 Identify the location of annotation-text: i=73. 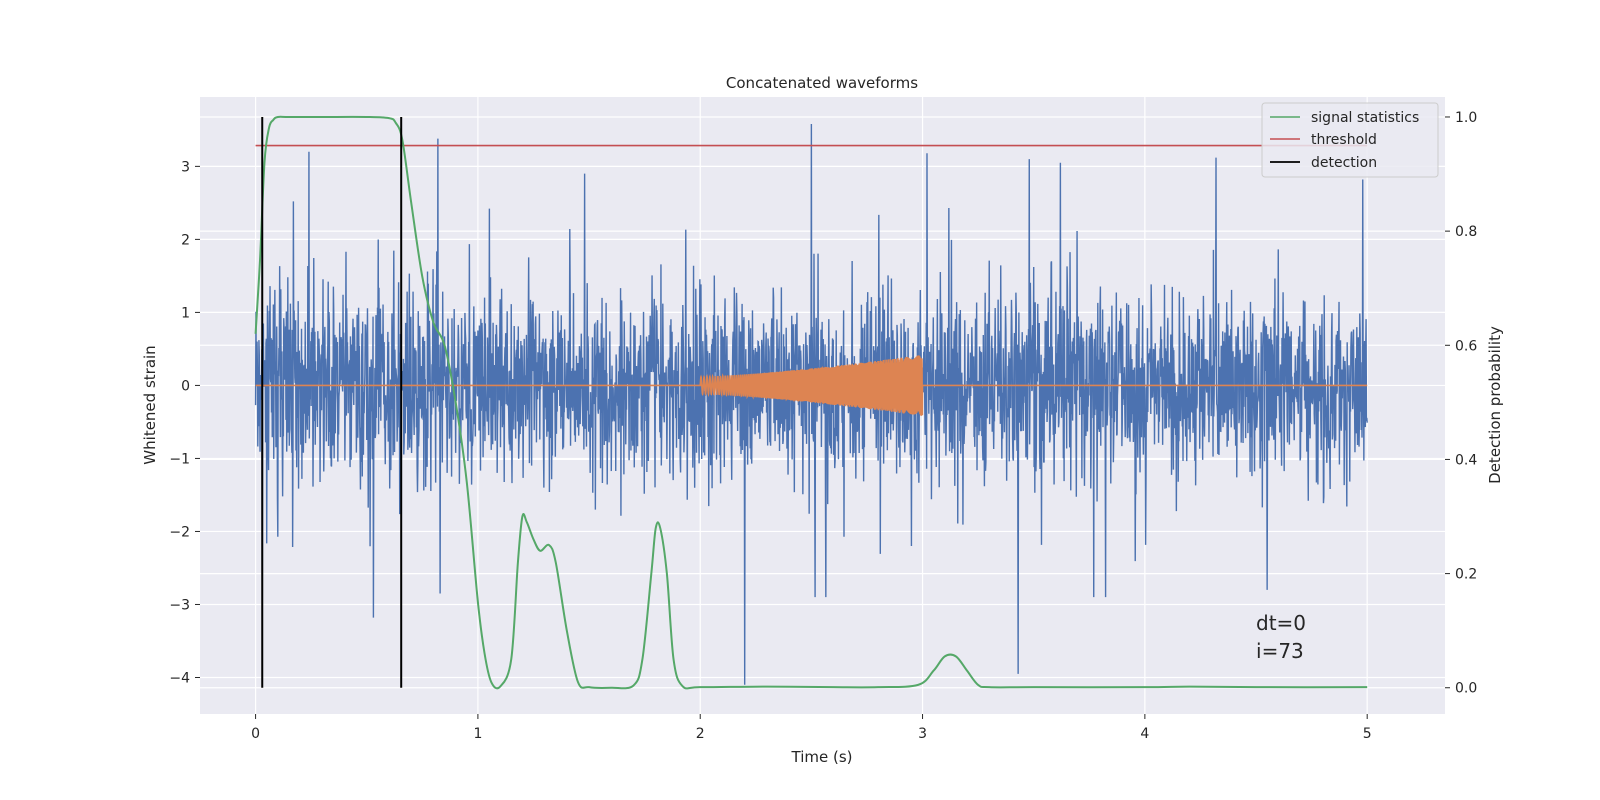
(1280, 651).